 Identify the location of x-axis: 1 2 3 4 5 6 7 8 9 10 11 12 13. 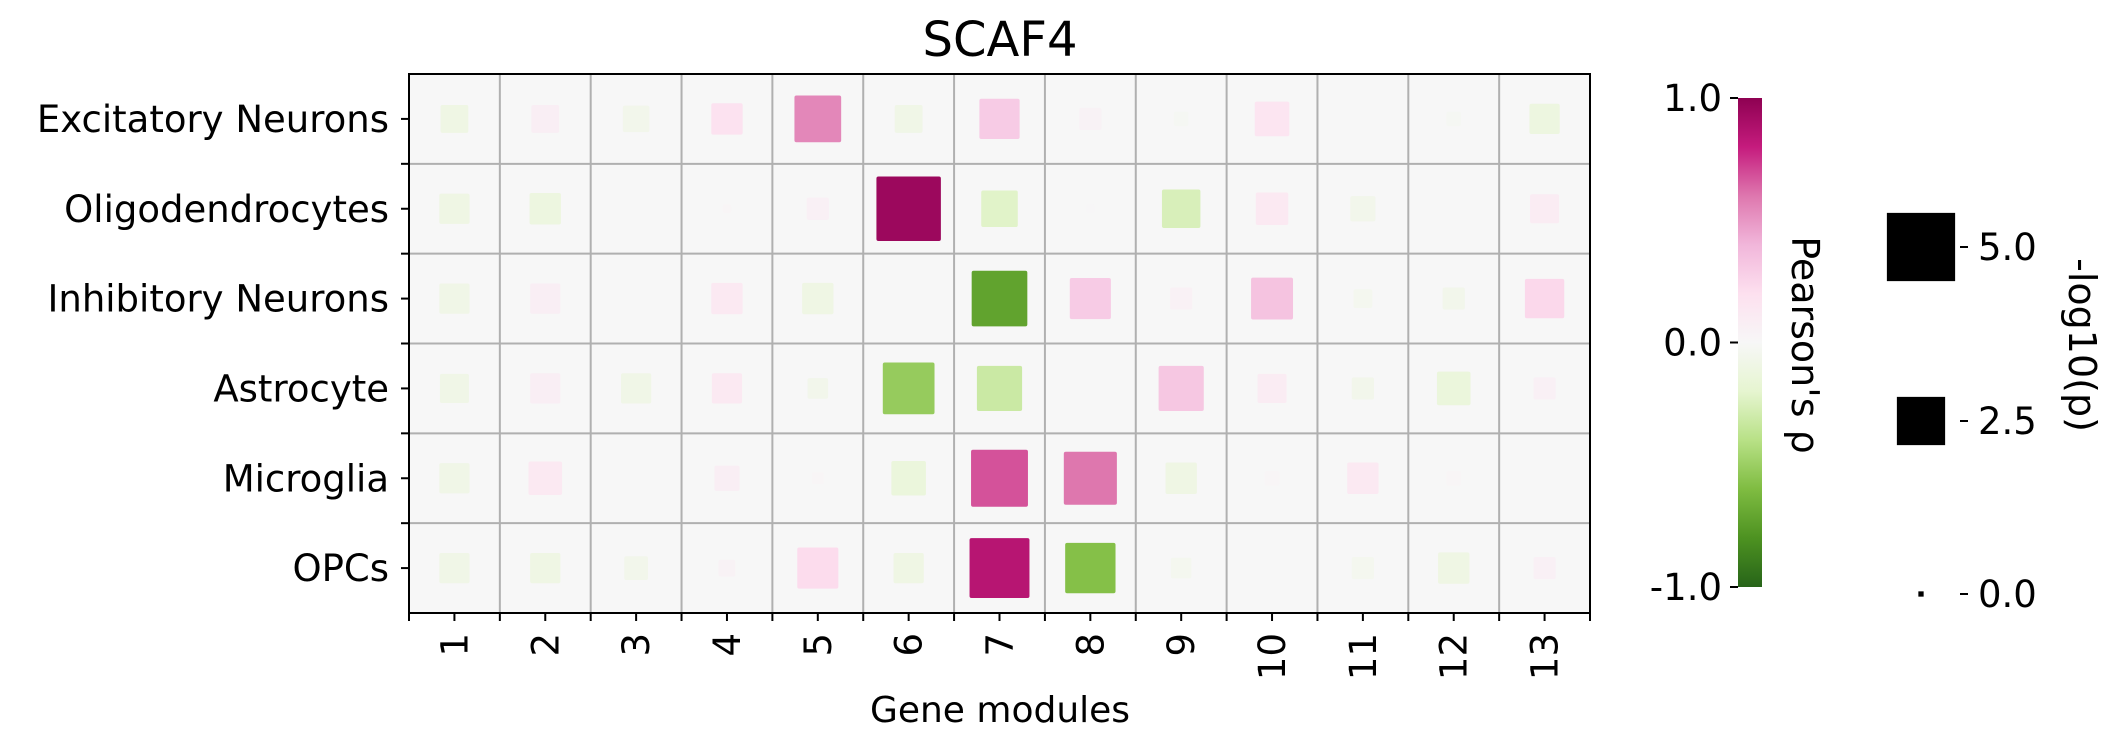
(999, 646).